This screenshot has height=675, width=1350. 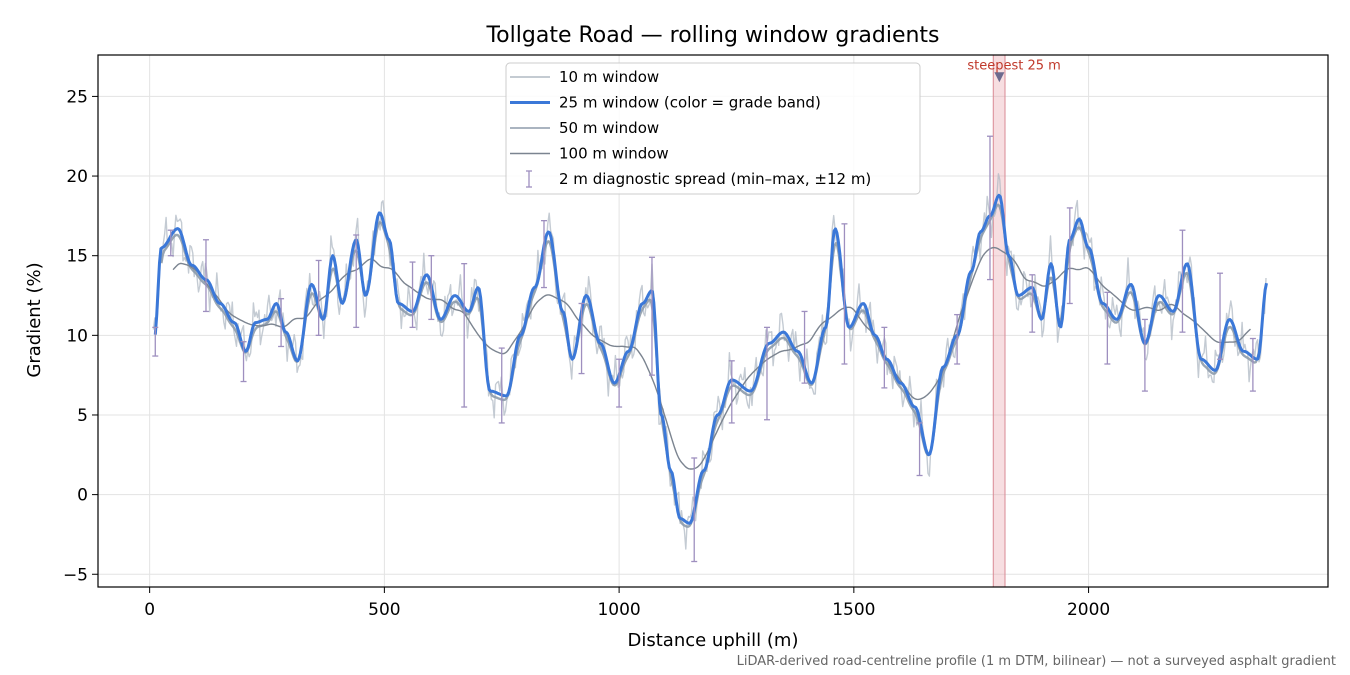 I want to click on y-tick-label: 15, so click(x=77, y=257).